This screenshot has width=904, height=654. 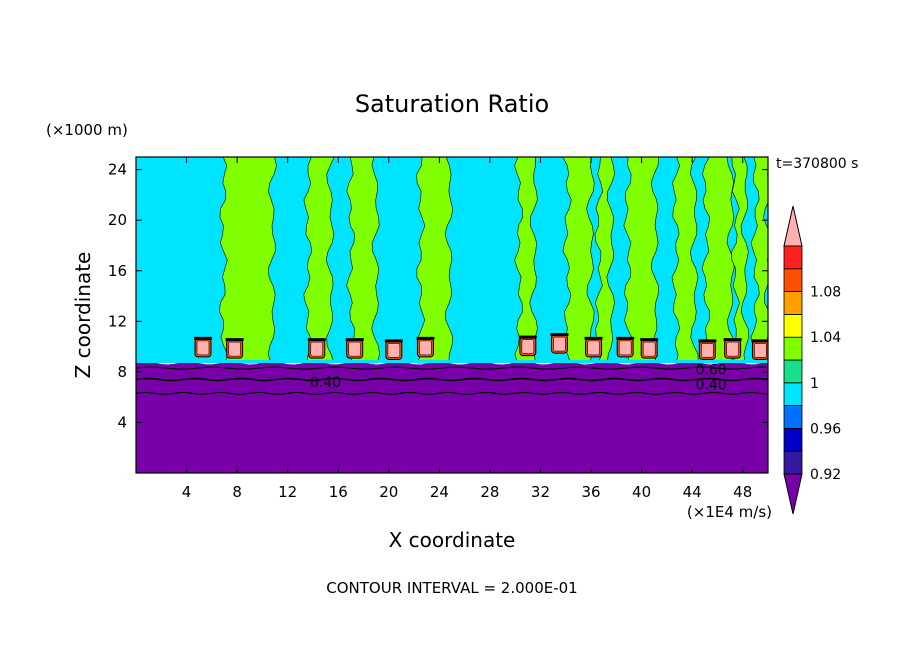 I want to click on x-tick-label: 4, so click(x=187, y=492).